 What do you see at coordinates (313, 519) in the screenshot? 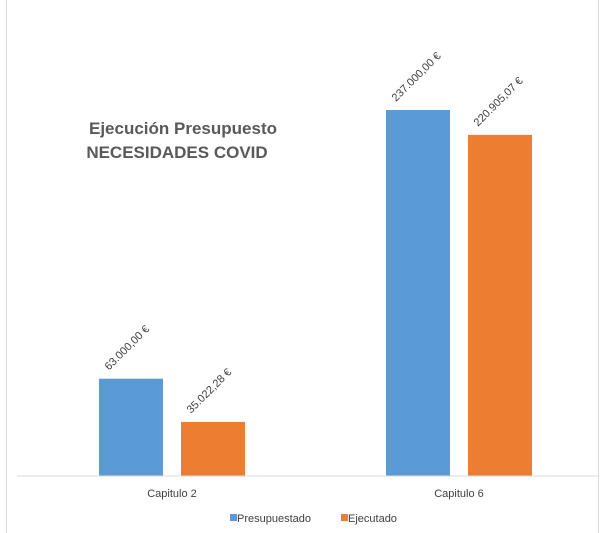
I see `legend: Presupuestado Ejecutado` at bounding box center [313, 519].